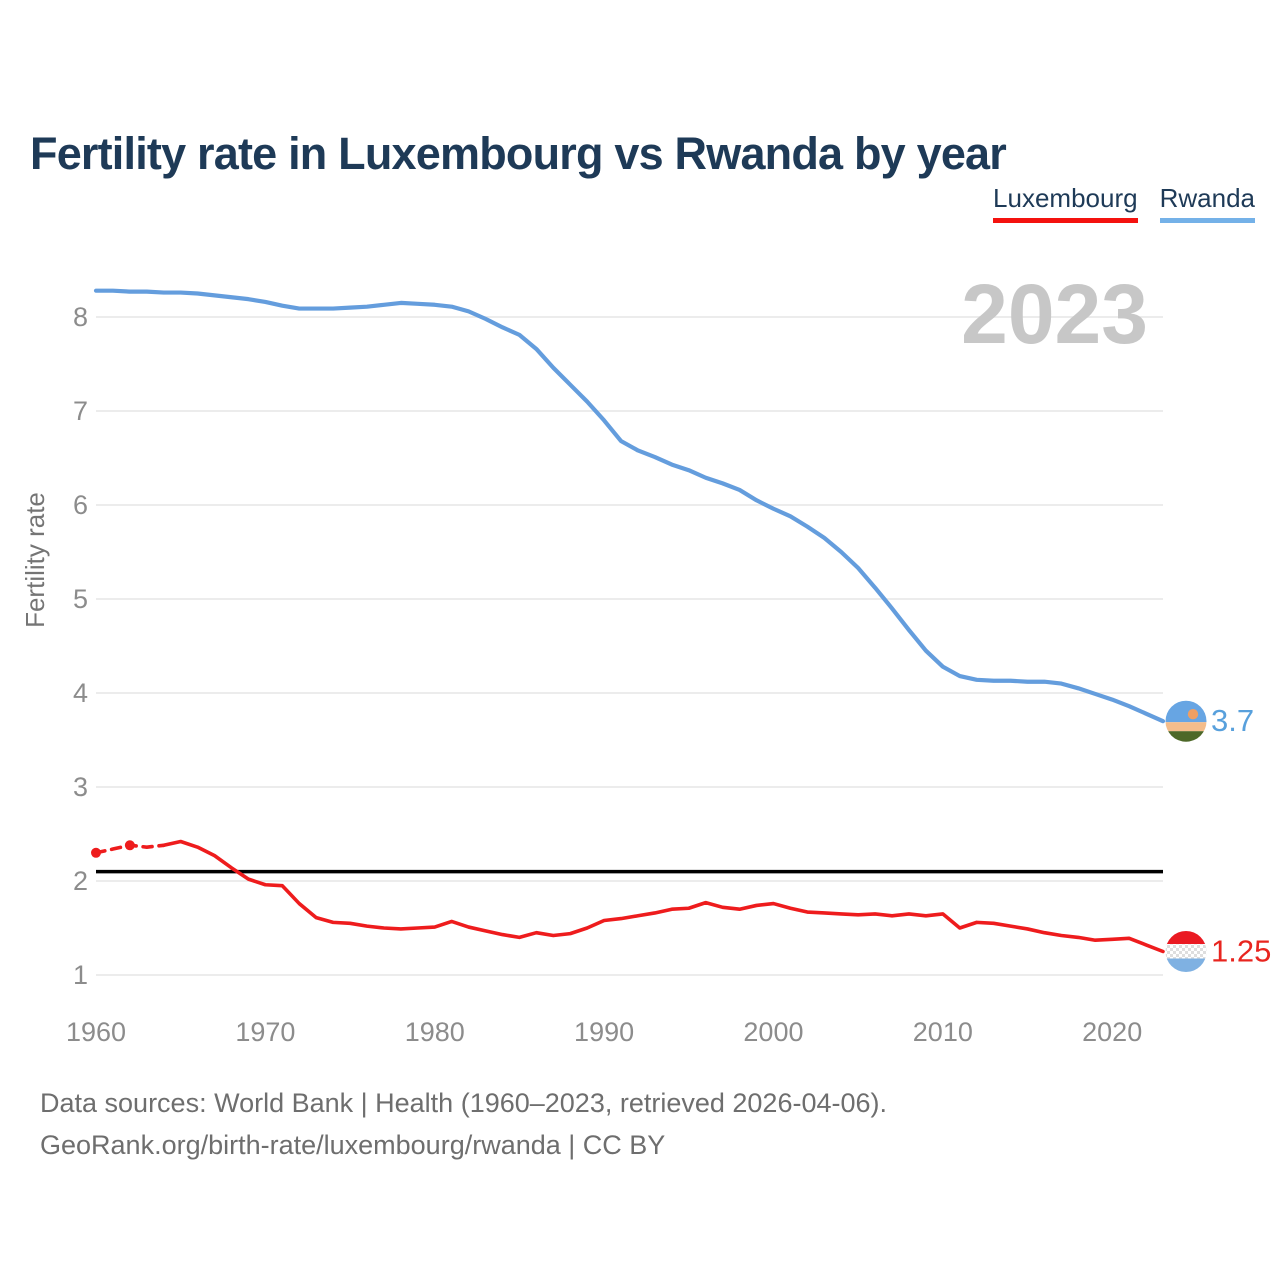 The width and height of the screenshot is (1280, 1280). What do you see at coordinates (435, 1032) in the screenshot?
I see `x-tick-label: 1980` at bounding box center [435, 1032].